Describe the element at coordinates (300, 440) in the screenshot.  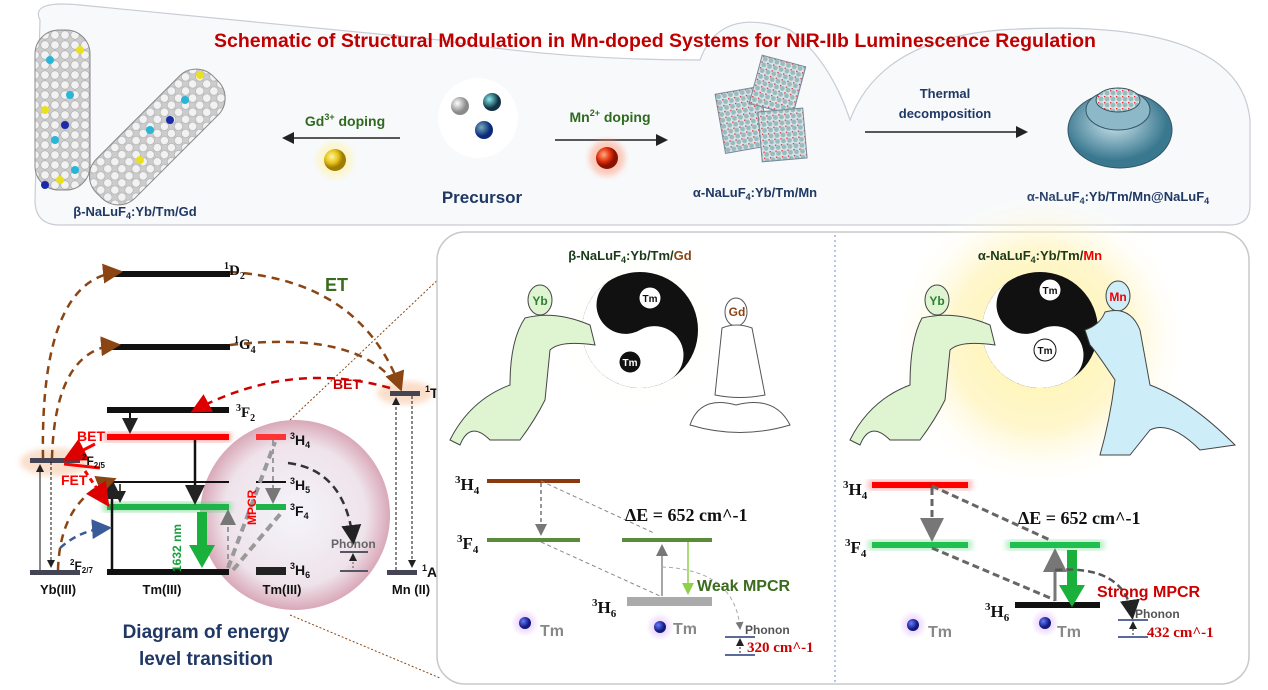
I see `level-label-3H4: 3H4` at that location.